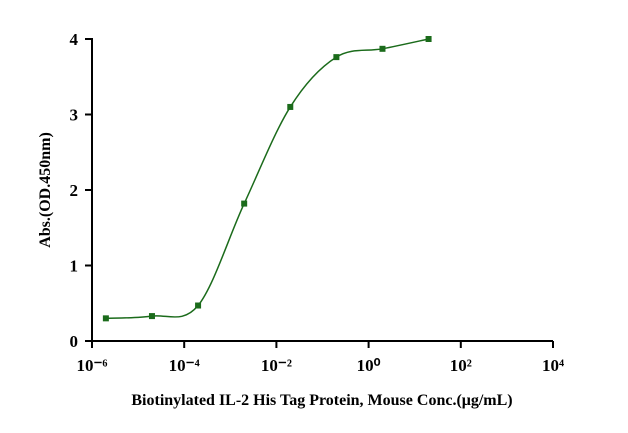 This screenshot has width=628, height=433. What do you see at coordinates (74, 39) in the screenshot?
I see `y-tick-label: 4` at bounding box center [74, 39].